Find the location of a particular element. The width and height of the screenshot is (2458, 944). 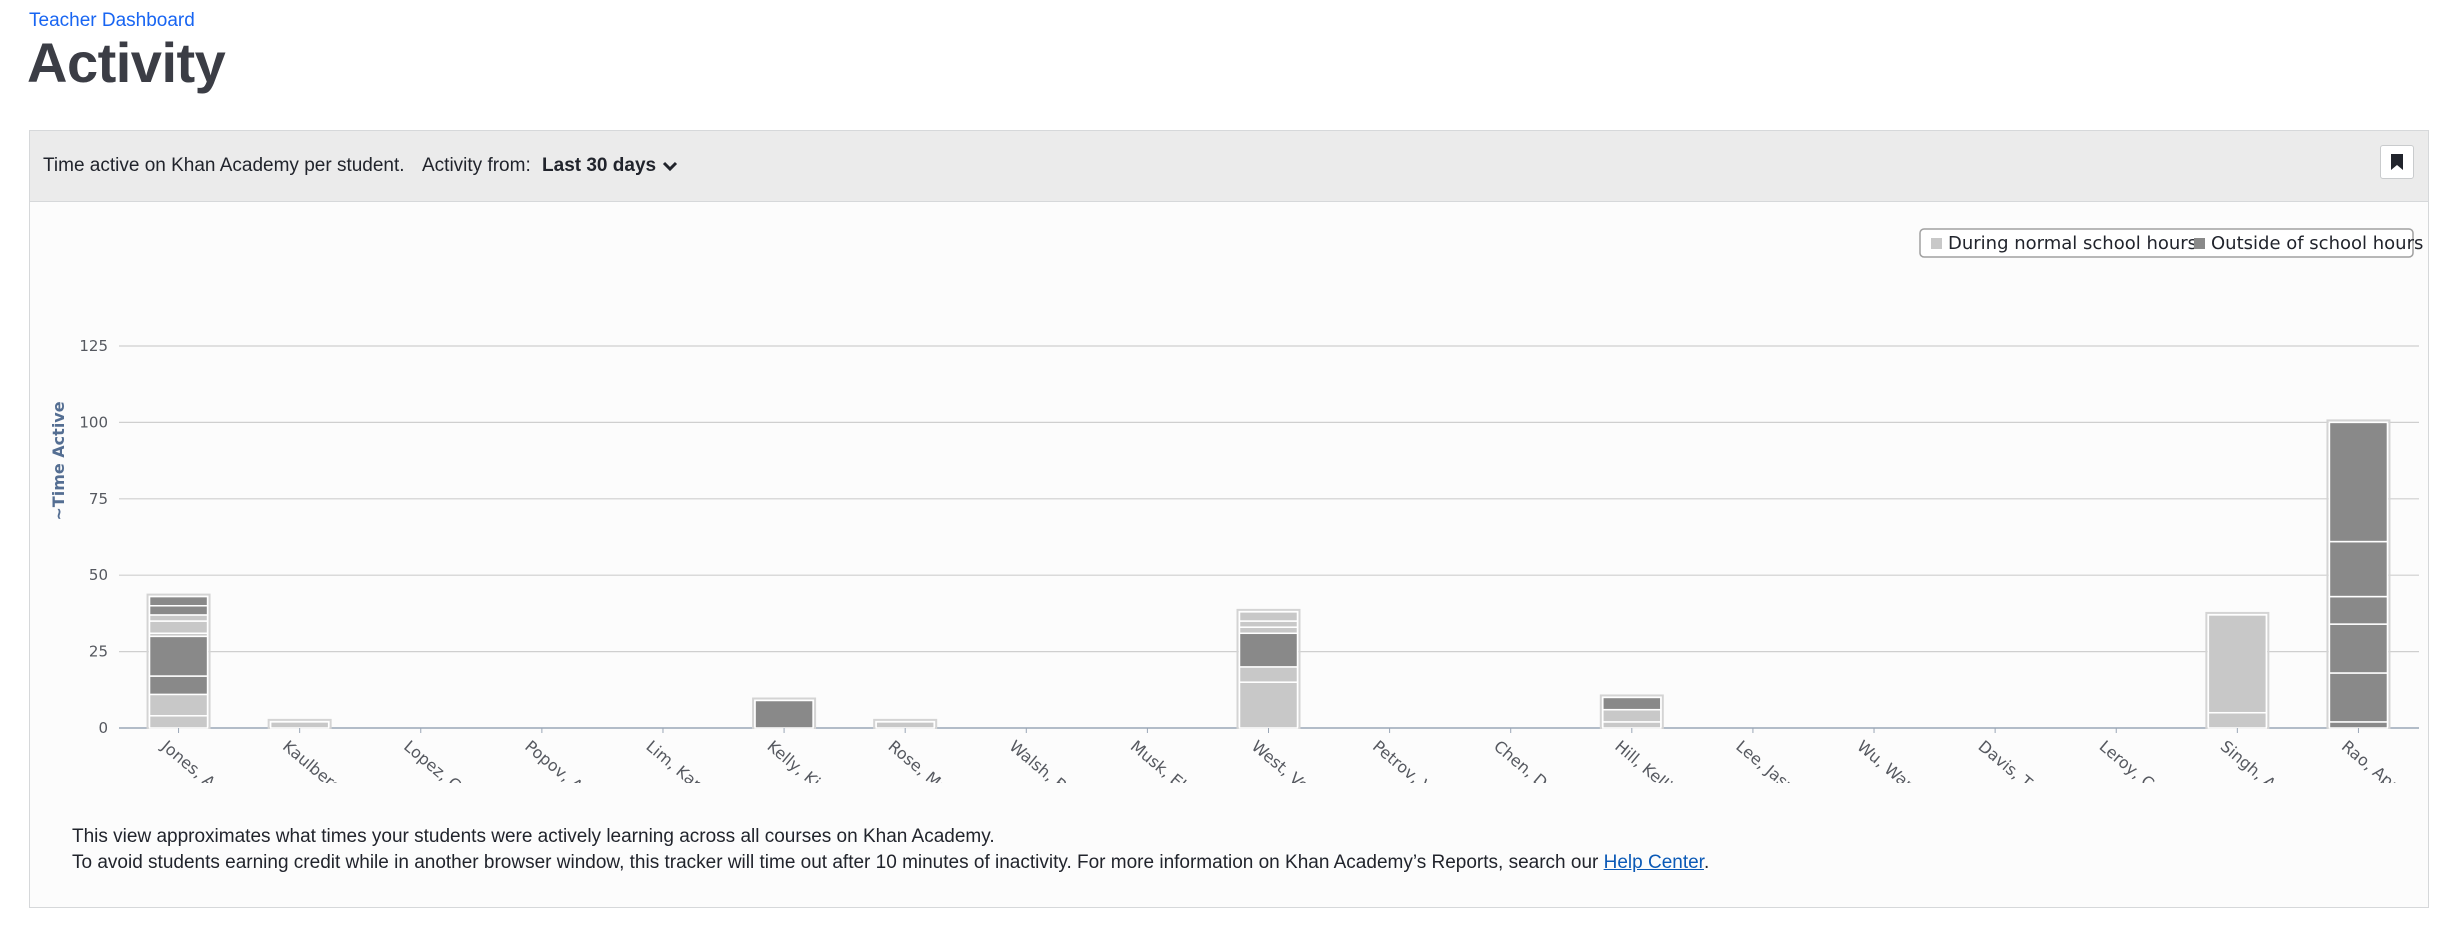

y-tick-label: 50 is located at coordinates (98, 575).